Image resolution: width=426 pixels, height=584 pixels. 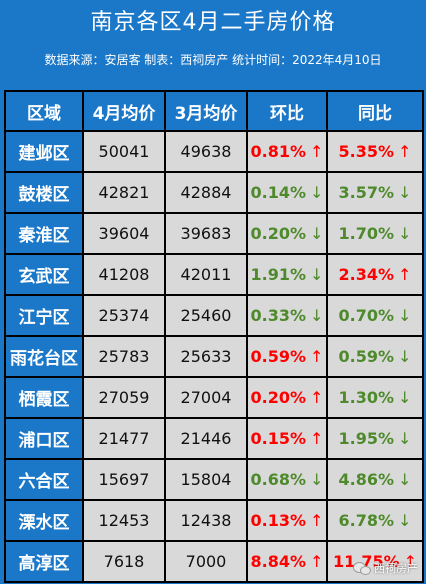 I want to click on mom-change-value: 0.33%, so click(x=278, y=315).